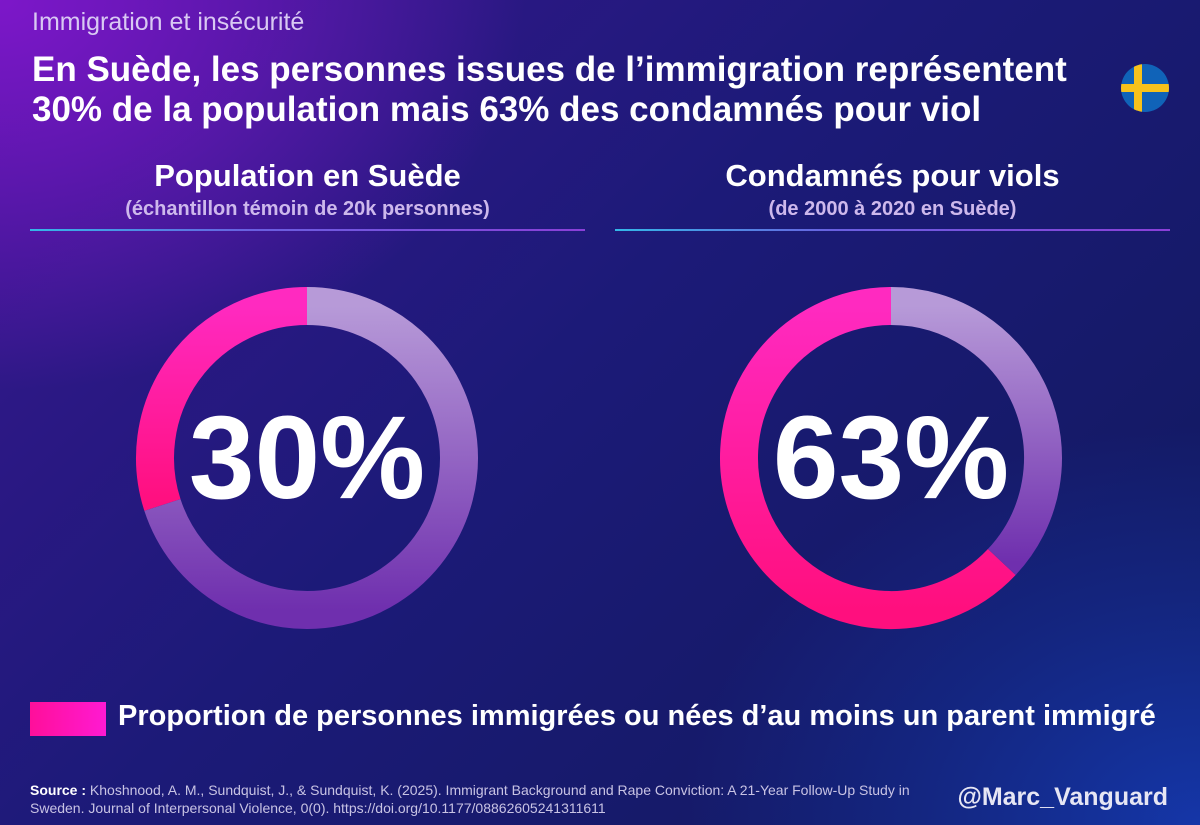 The height and width of the screenshot is (825, 1200). What do you see at coordinates (892, 209) in the screenshot?
I see `chart-2-subtitle: (de 2000 à 2020 en Suède)` at bounding box center [892, 209].